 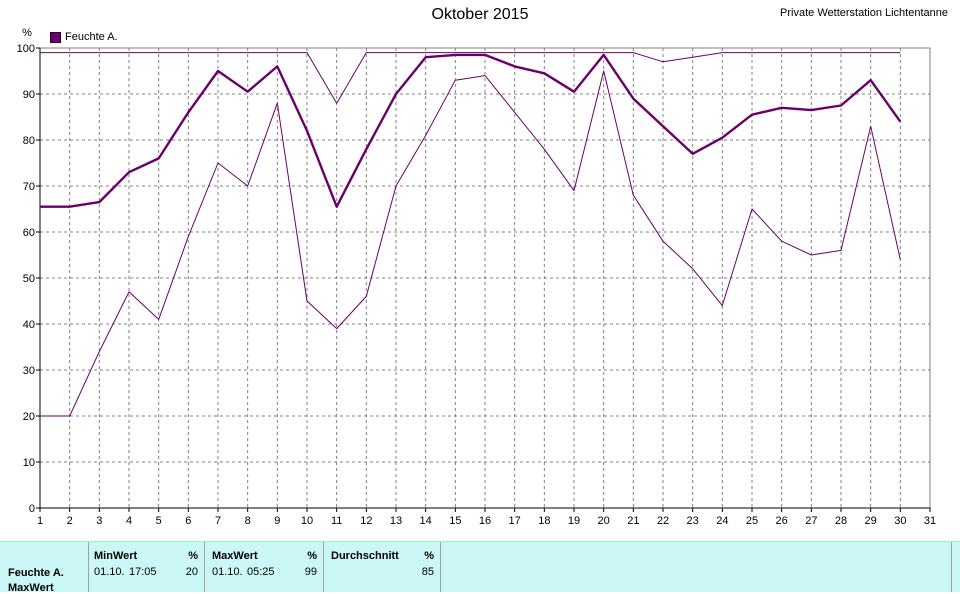 I want to click on y-tick-label: 90, so click(x=29, y=95).